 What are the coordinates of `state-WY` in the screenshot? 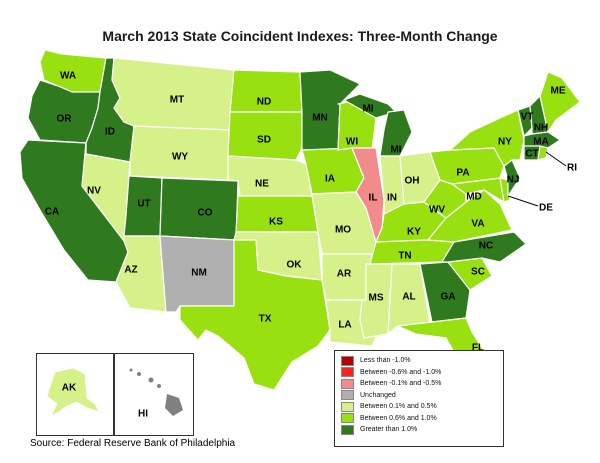 It's located at (180, 153).